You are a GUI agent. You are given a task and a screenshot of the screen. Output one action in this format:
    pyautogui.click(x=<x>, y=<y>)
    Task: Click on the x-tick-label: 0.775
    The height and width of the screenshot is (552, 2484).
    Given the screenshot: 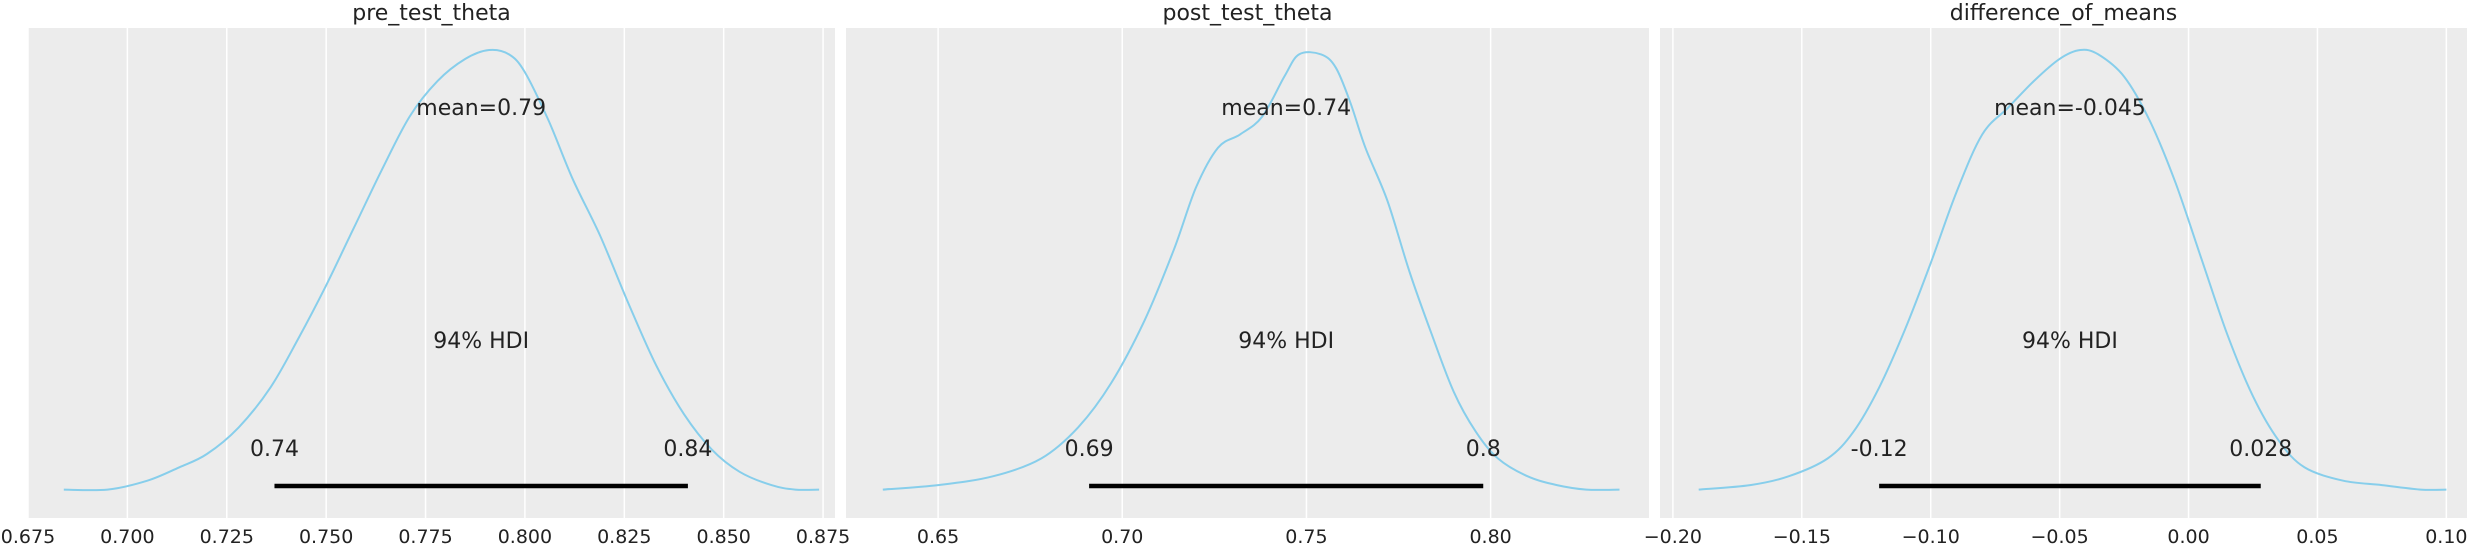 What is the action you would take?
    pyautogui.click(x=425, y=537)
    